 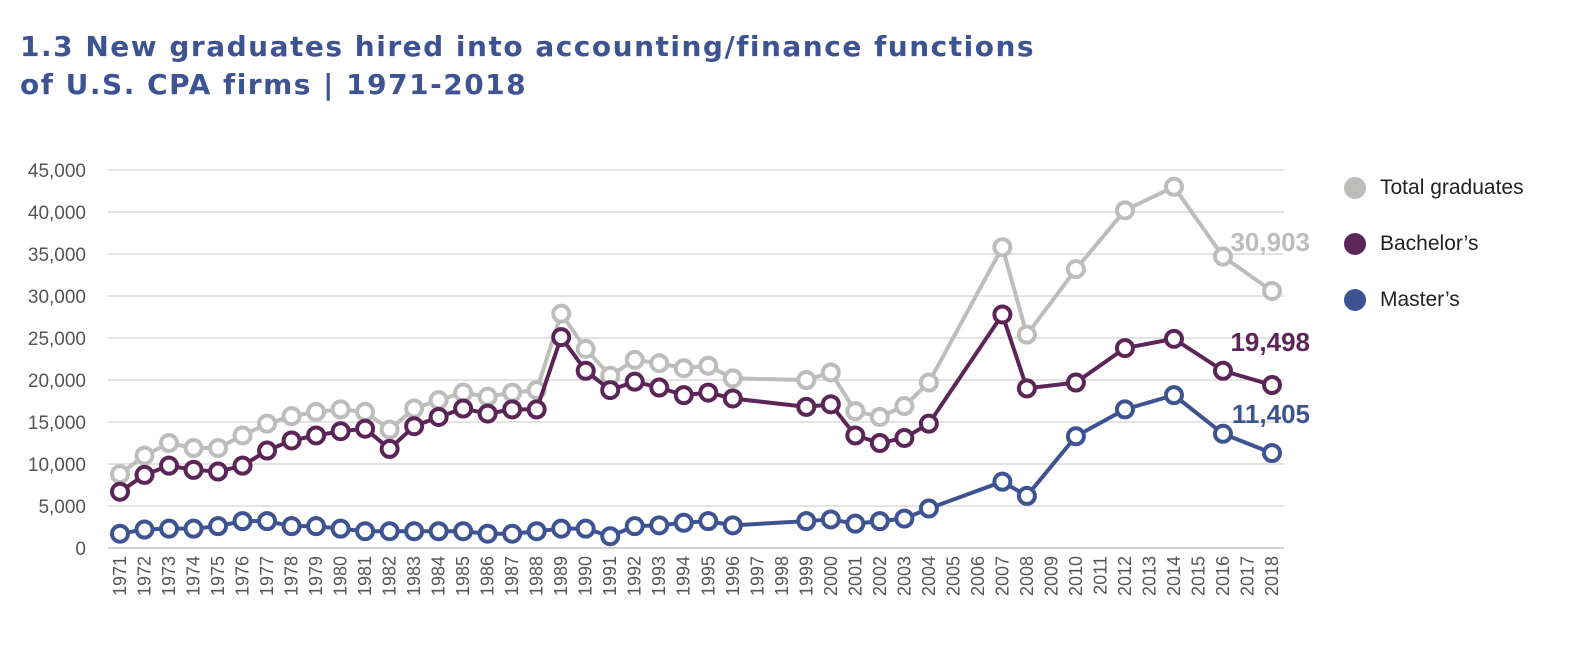 What do you see at coordinates (1223, 576) in the screenshot?
I see `x-tick-label: 2016` at bounding box center [1223, 576].